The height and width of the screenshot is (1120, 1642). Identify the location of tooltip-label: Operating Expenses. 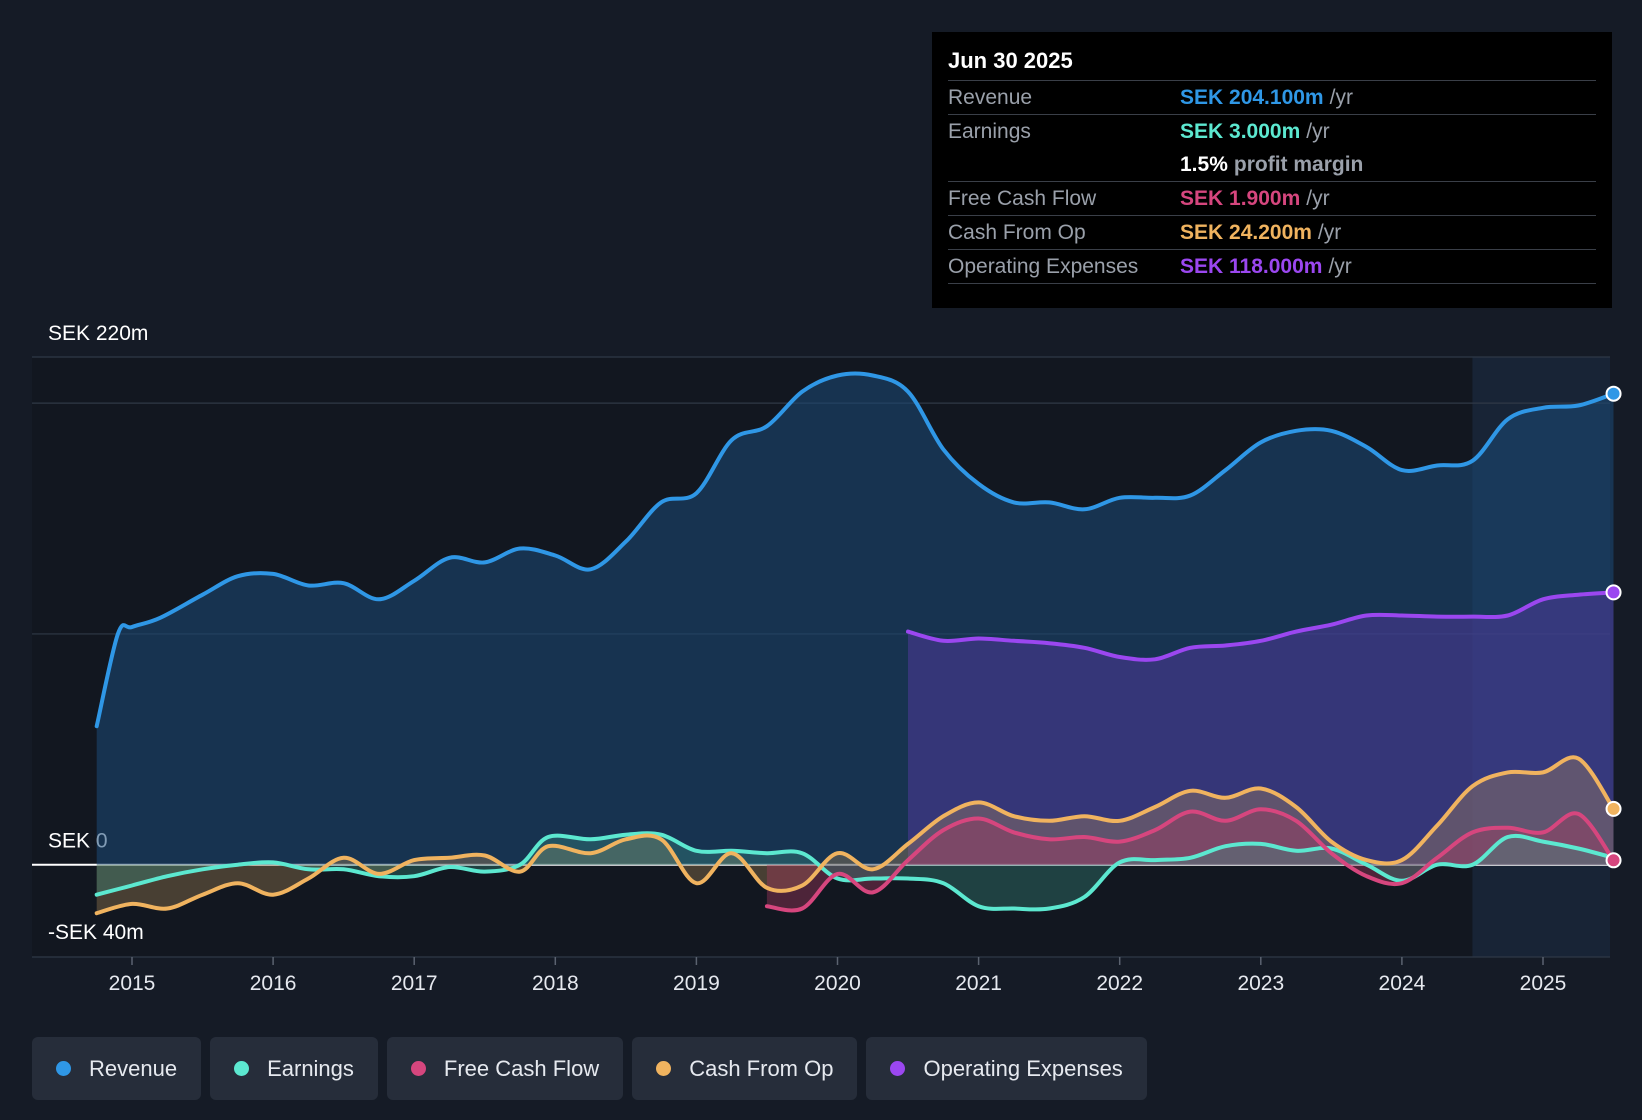
(1043, 266).